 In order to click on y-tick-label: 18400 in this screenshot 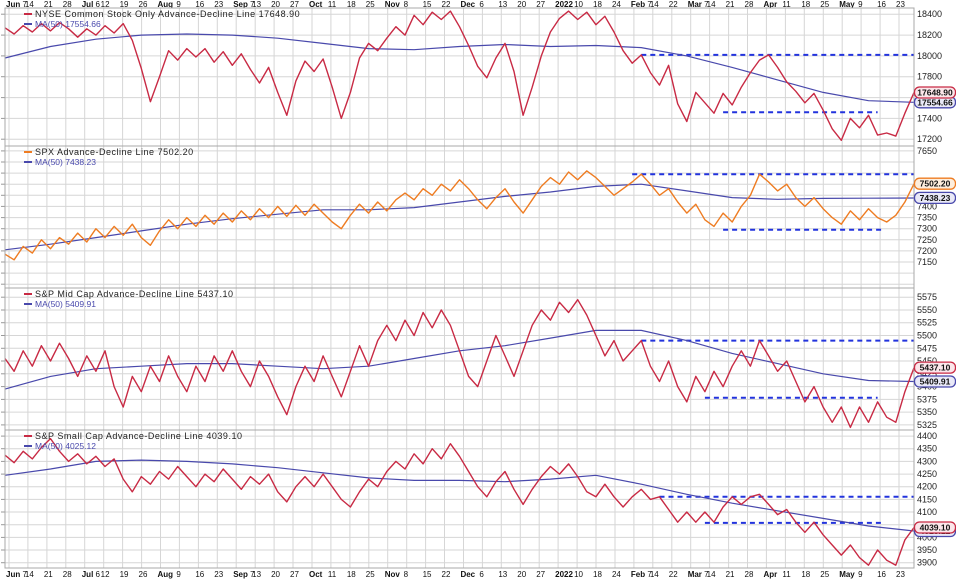, I will do `click(929, 14)`.